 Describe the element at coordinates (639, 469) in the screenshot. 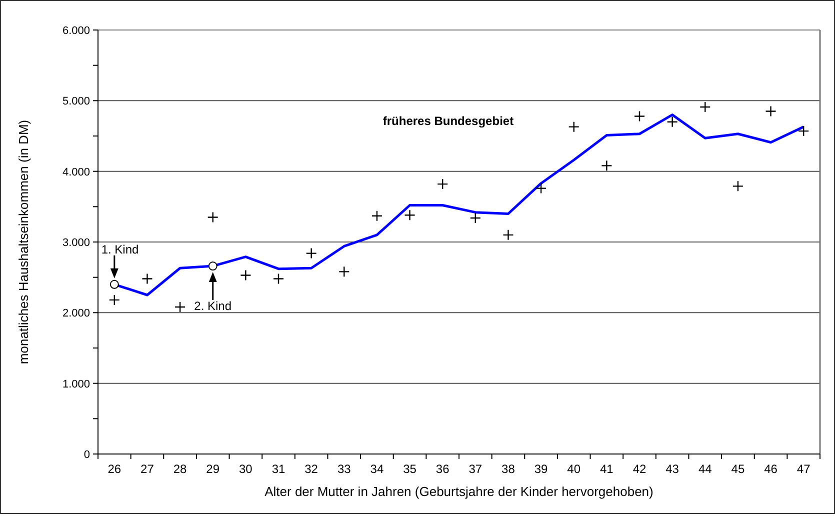

I see `x-tick-label: 42` at that location.